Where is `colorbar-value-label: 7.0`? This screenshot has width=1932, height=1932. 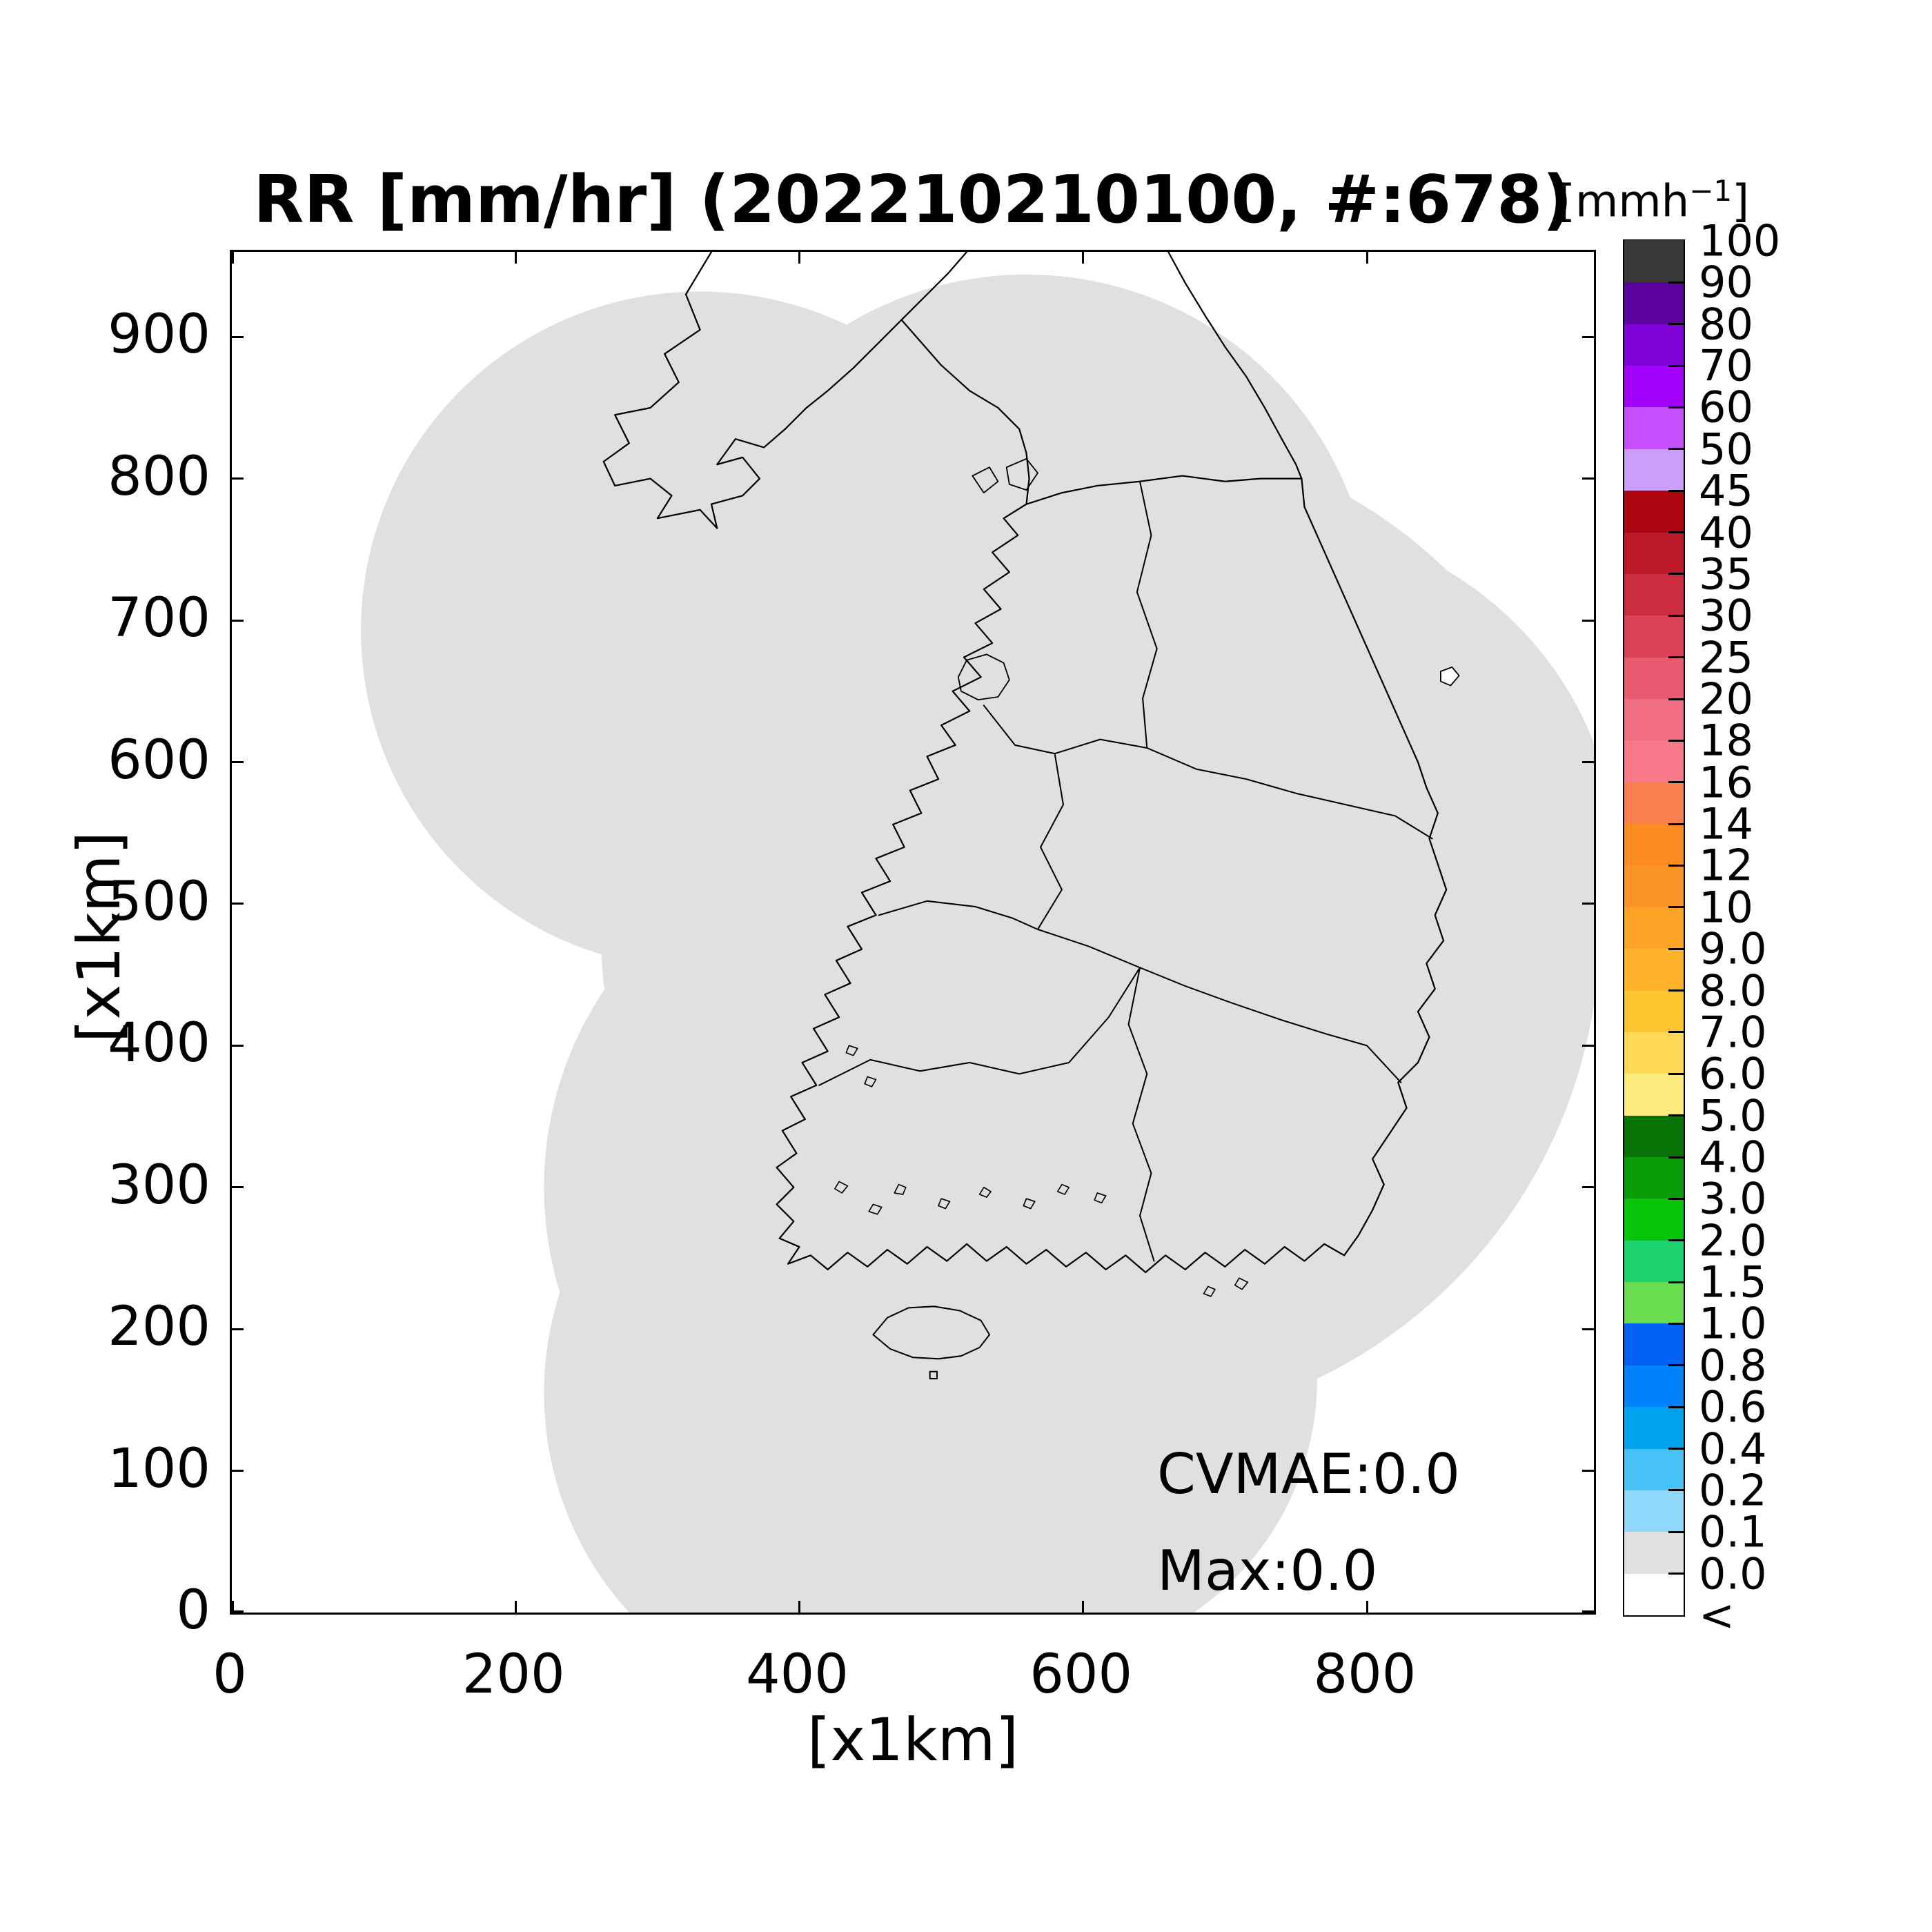 colorbar-value-label: 7.0 is located at coordinates (1733, 1032).